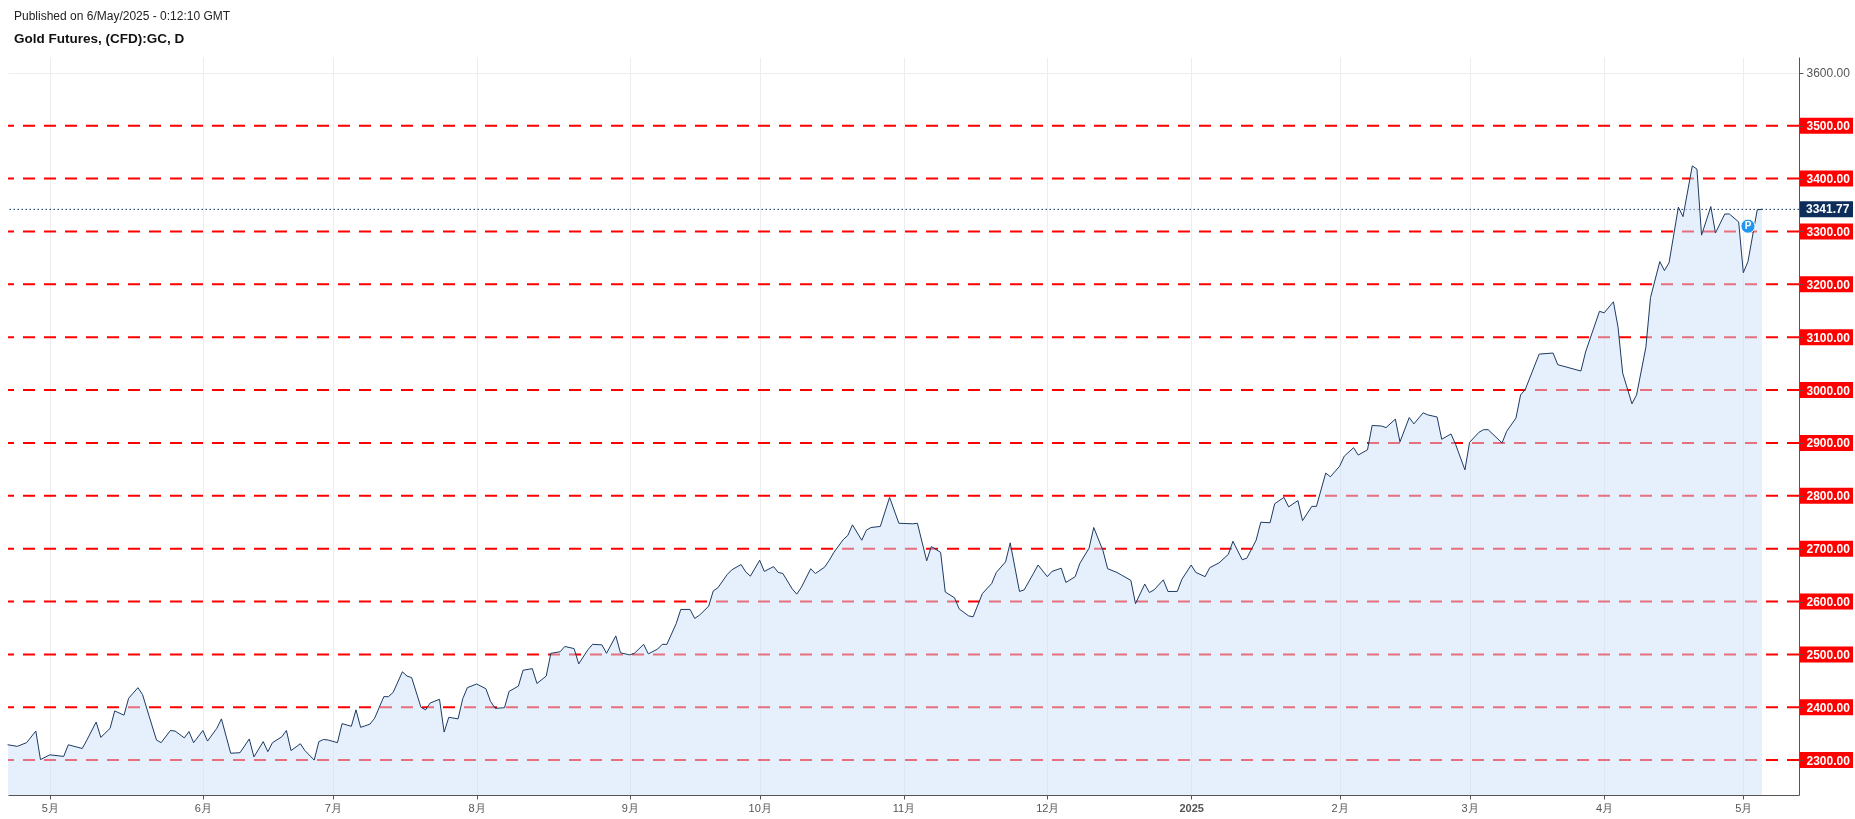 The image size is (1855, 819). Describe the element at coordinates (1048, 807) in the screenshot. I see `x-tick-label: 12月` at that location.